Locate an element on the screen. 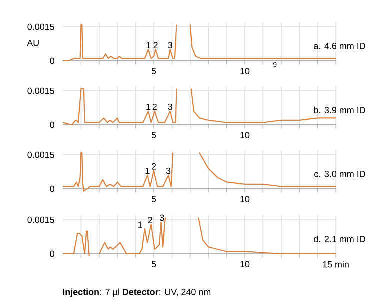  annotation: b. 3.9 mm ID is located at coordinates (340, 110).